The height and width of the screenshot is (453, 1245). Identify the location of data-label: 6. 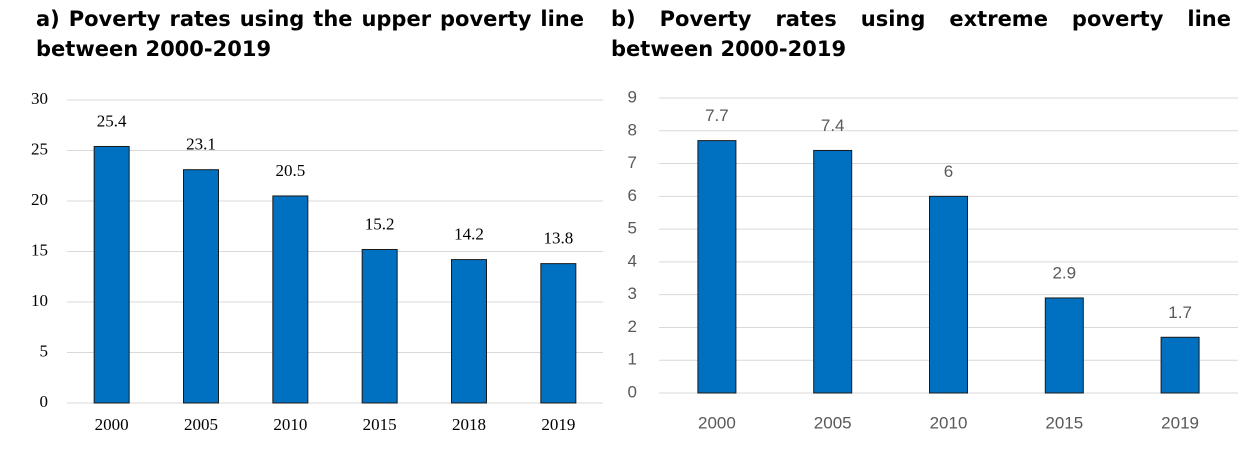
(948, 171).